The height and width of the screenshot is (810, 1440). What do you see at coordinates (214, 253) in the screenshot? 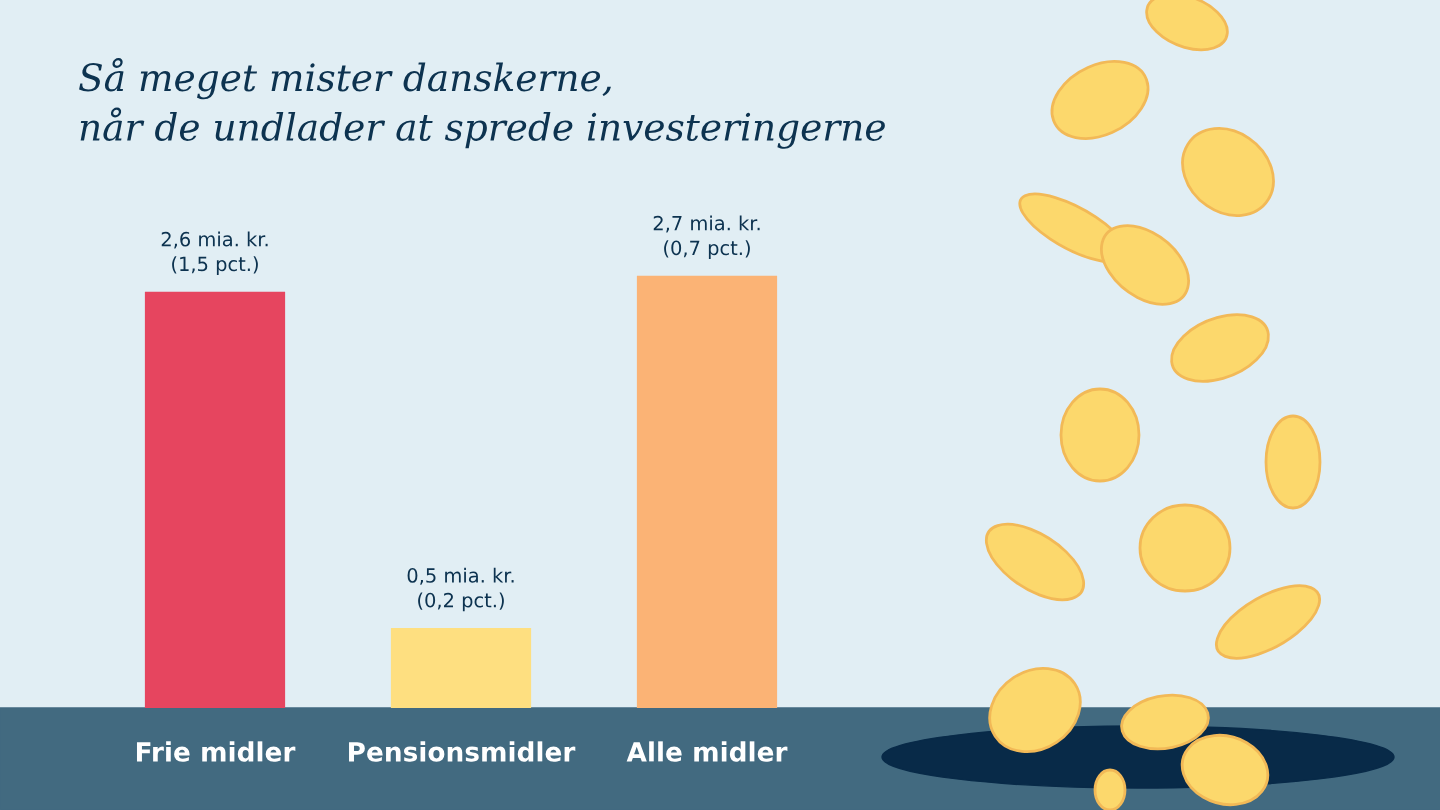
I see `data-label: 2,6 mia. kr. (1,5 pct.)` at bounding box center [214, 253].